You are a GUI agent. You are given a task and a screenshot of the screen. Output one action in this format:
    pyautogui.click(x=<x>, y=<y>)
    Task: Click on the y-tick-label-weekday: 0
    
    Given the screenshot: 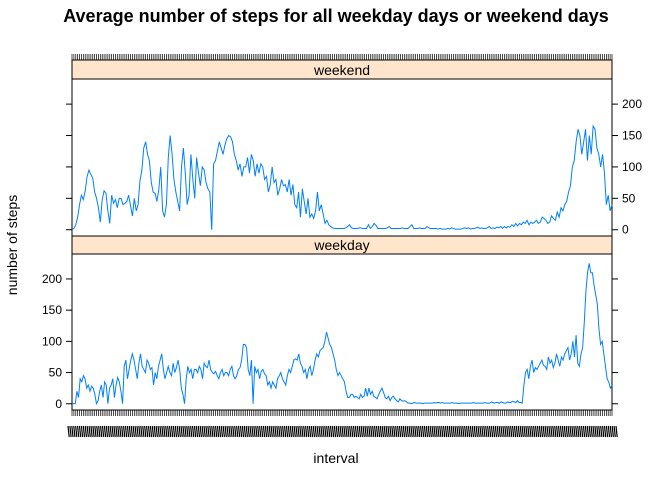 What is the action you would take?
    pyautogui.click(x=58, y=404)
    